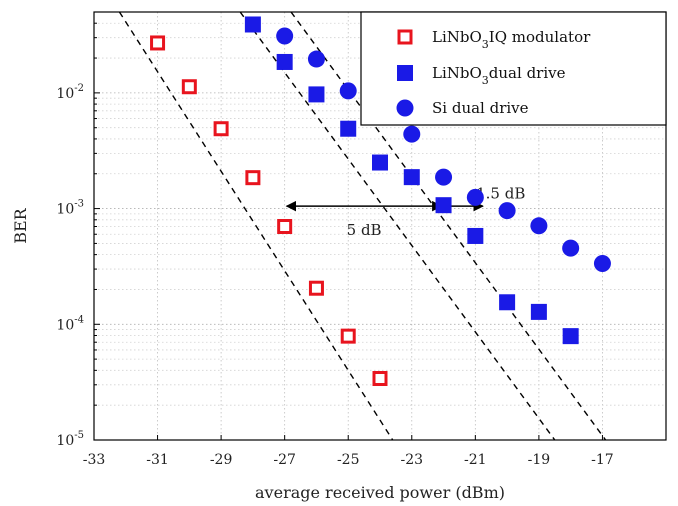 The image size is (678, 506). I want to click on annotation-label: 5 dB, so click(364, 230).